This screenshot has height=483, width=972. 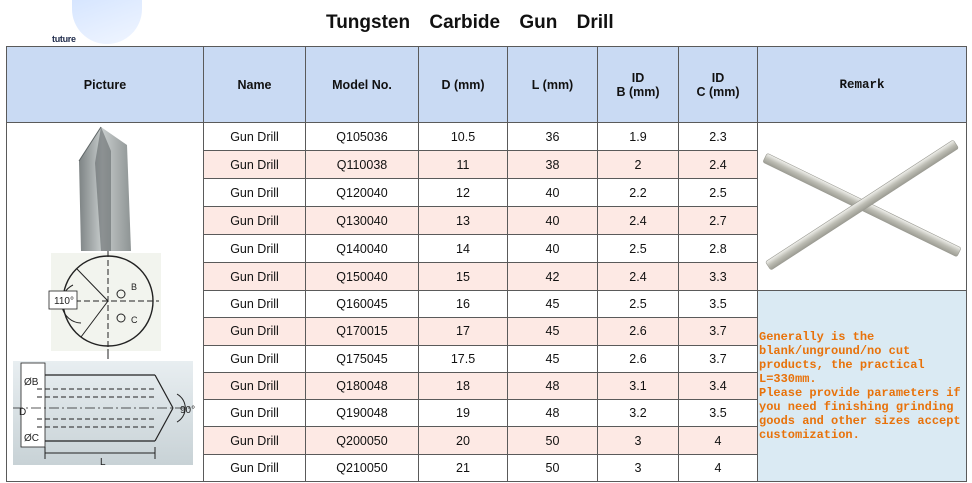 What do you see at coordinates (638, 192) in the screenshot?
I see `cell-b: 2.2` at bounding box center [638, 192].